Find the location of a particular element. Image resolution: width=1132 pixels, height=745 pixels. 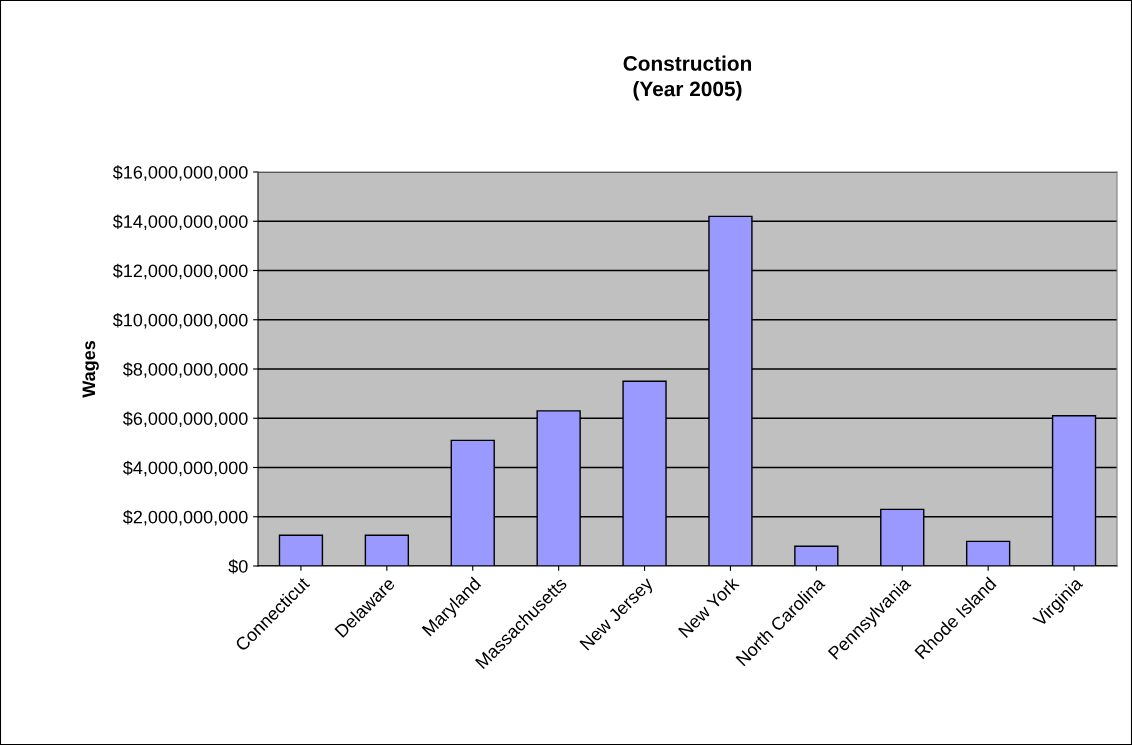

chart-title: Construction (Year 2005) is located at coordinates (687, 78).